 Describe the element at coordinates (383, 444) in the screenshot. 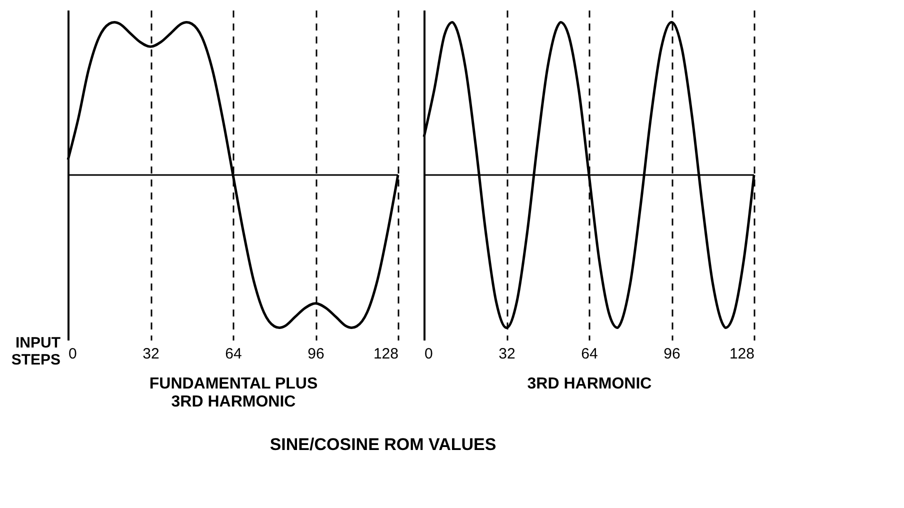

I see `text: SINE/COSINE ROM VALUES` at that location.